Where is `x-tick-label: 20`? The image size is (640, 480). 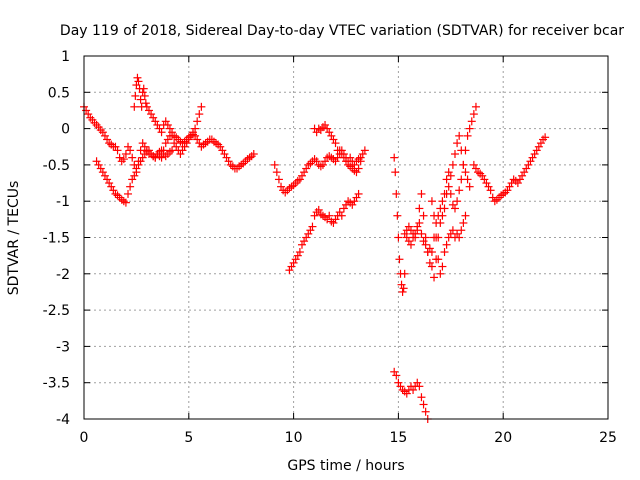 x-tick-label: 20 is located at coordinates (503, 438).